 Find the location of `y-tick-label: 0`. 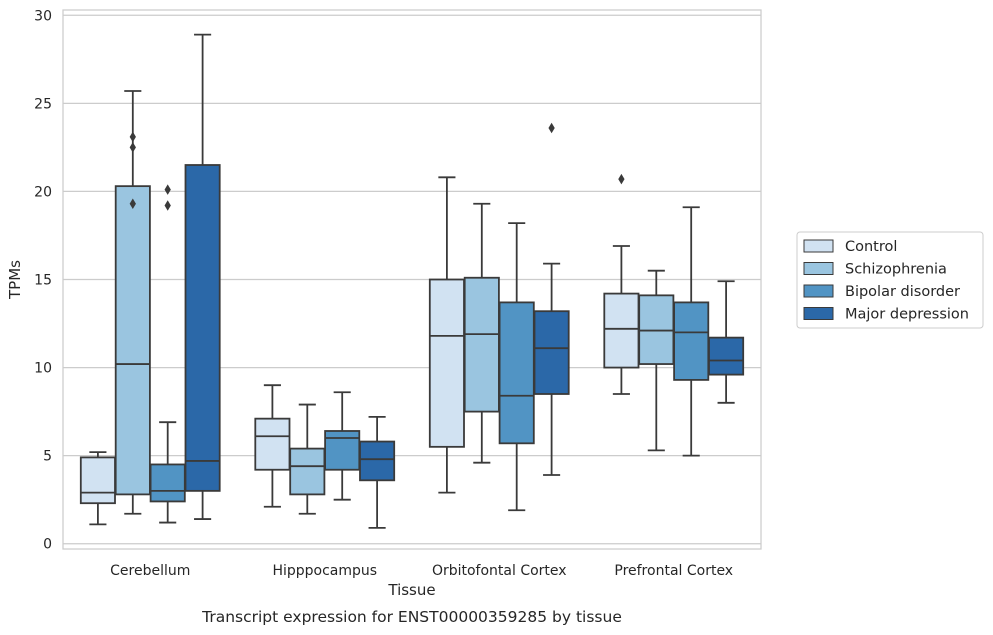

y-tick-label: 0 is located at coordinates (47, 545).